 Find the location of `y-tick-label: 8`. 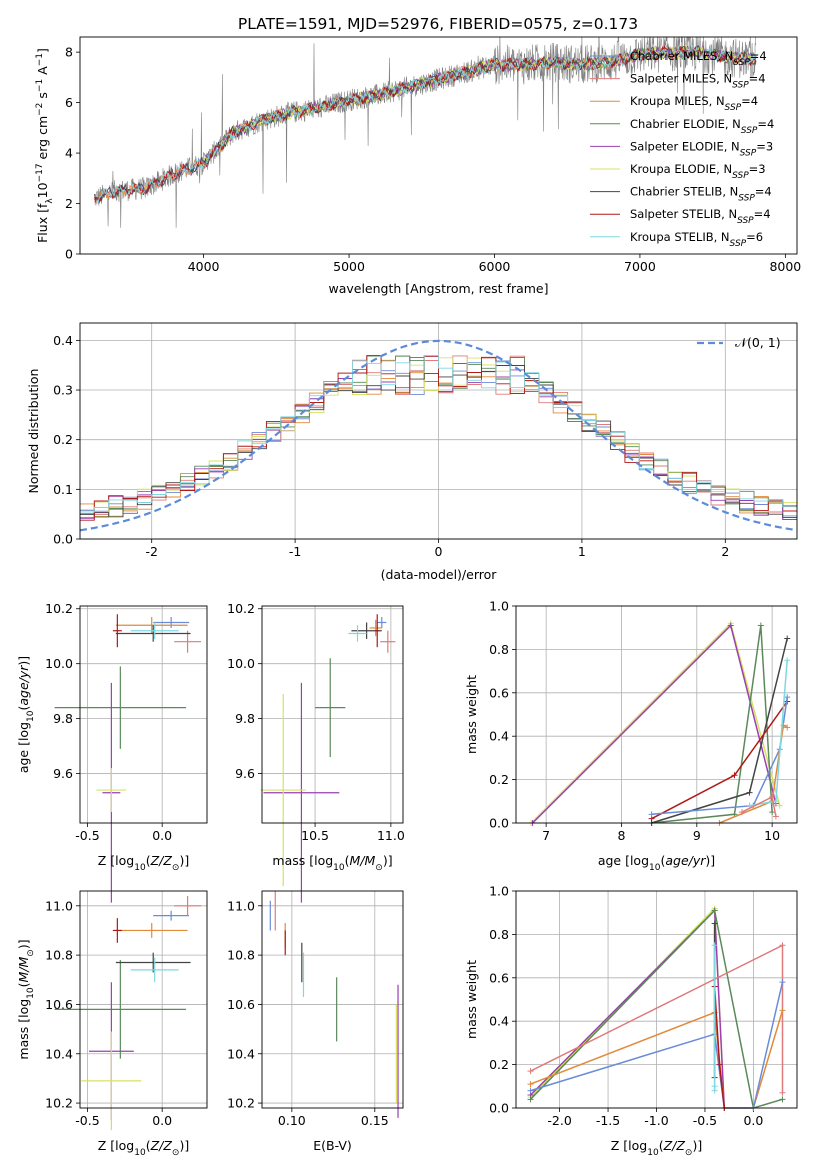

y-tick-label: 8 is located at coordinates (69, 52).